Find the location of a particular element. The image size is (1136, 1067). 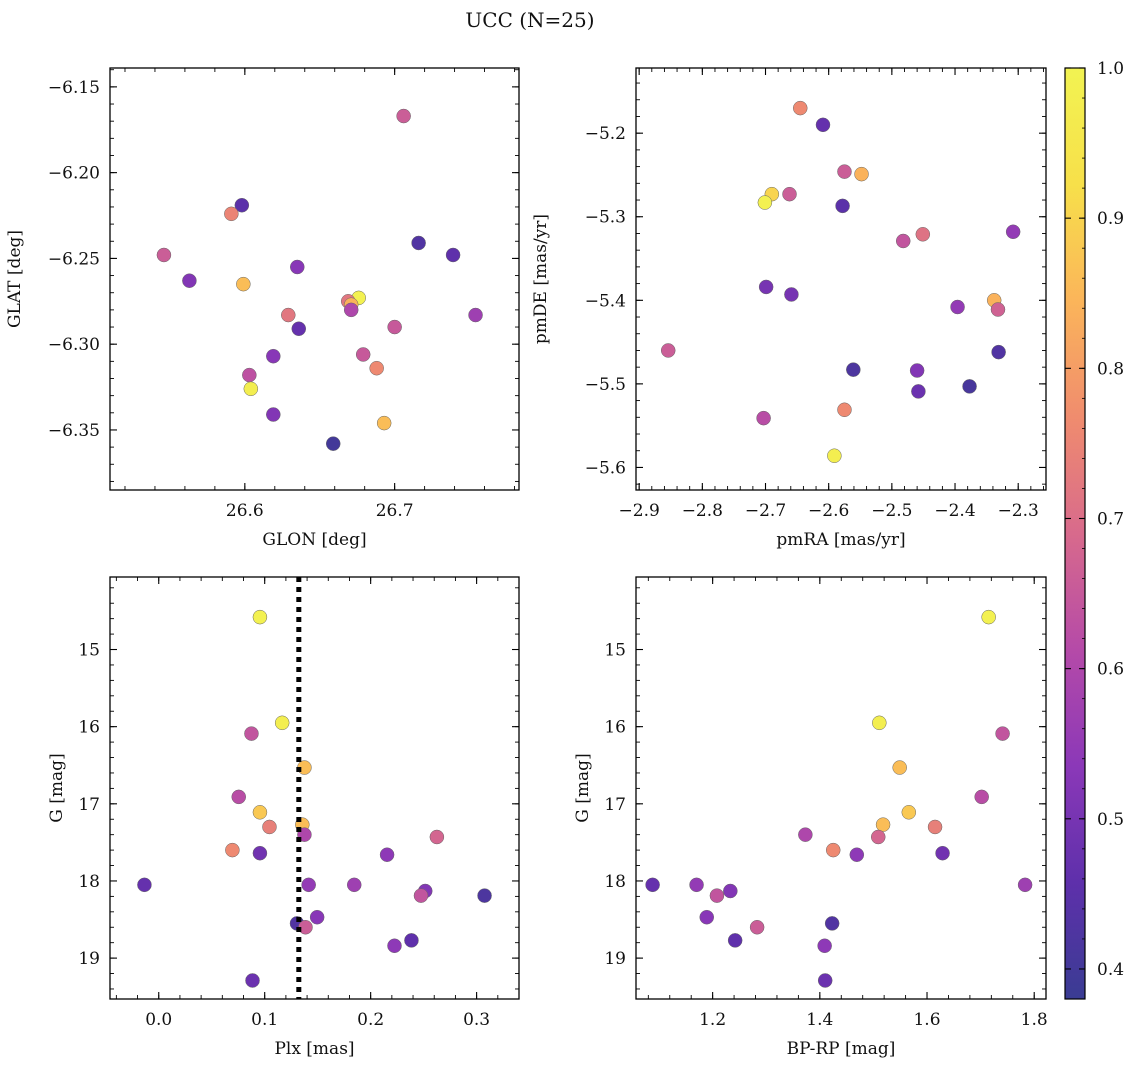

y-axis-label: G [mag] is located at coordinates (57, 787).